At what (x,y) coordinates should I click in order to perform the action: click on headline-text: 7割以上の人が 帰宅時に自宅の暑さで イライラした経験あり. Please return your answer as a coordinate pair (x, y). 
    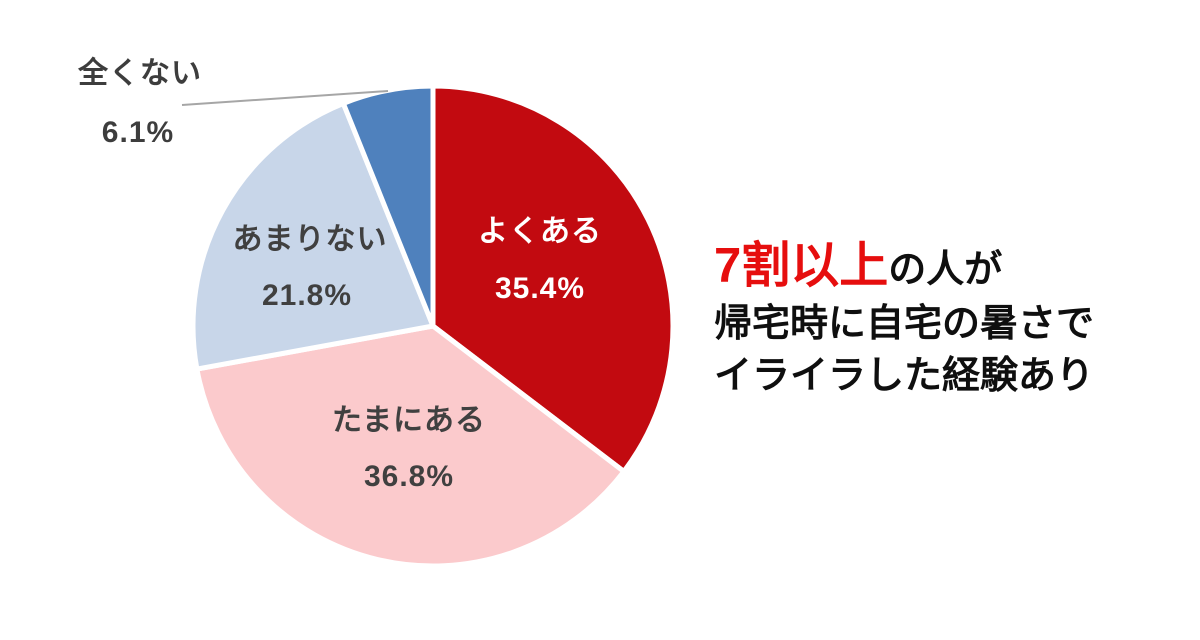
    Looking at the image, I should click on (904, 320).